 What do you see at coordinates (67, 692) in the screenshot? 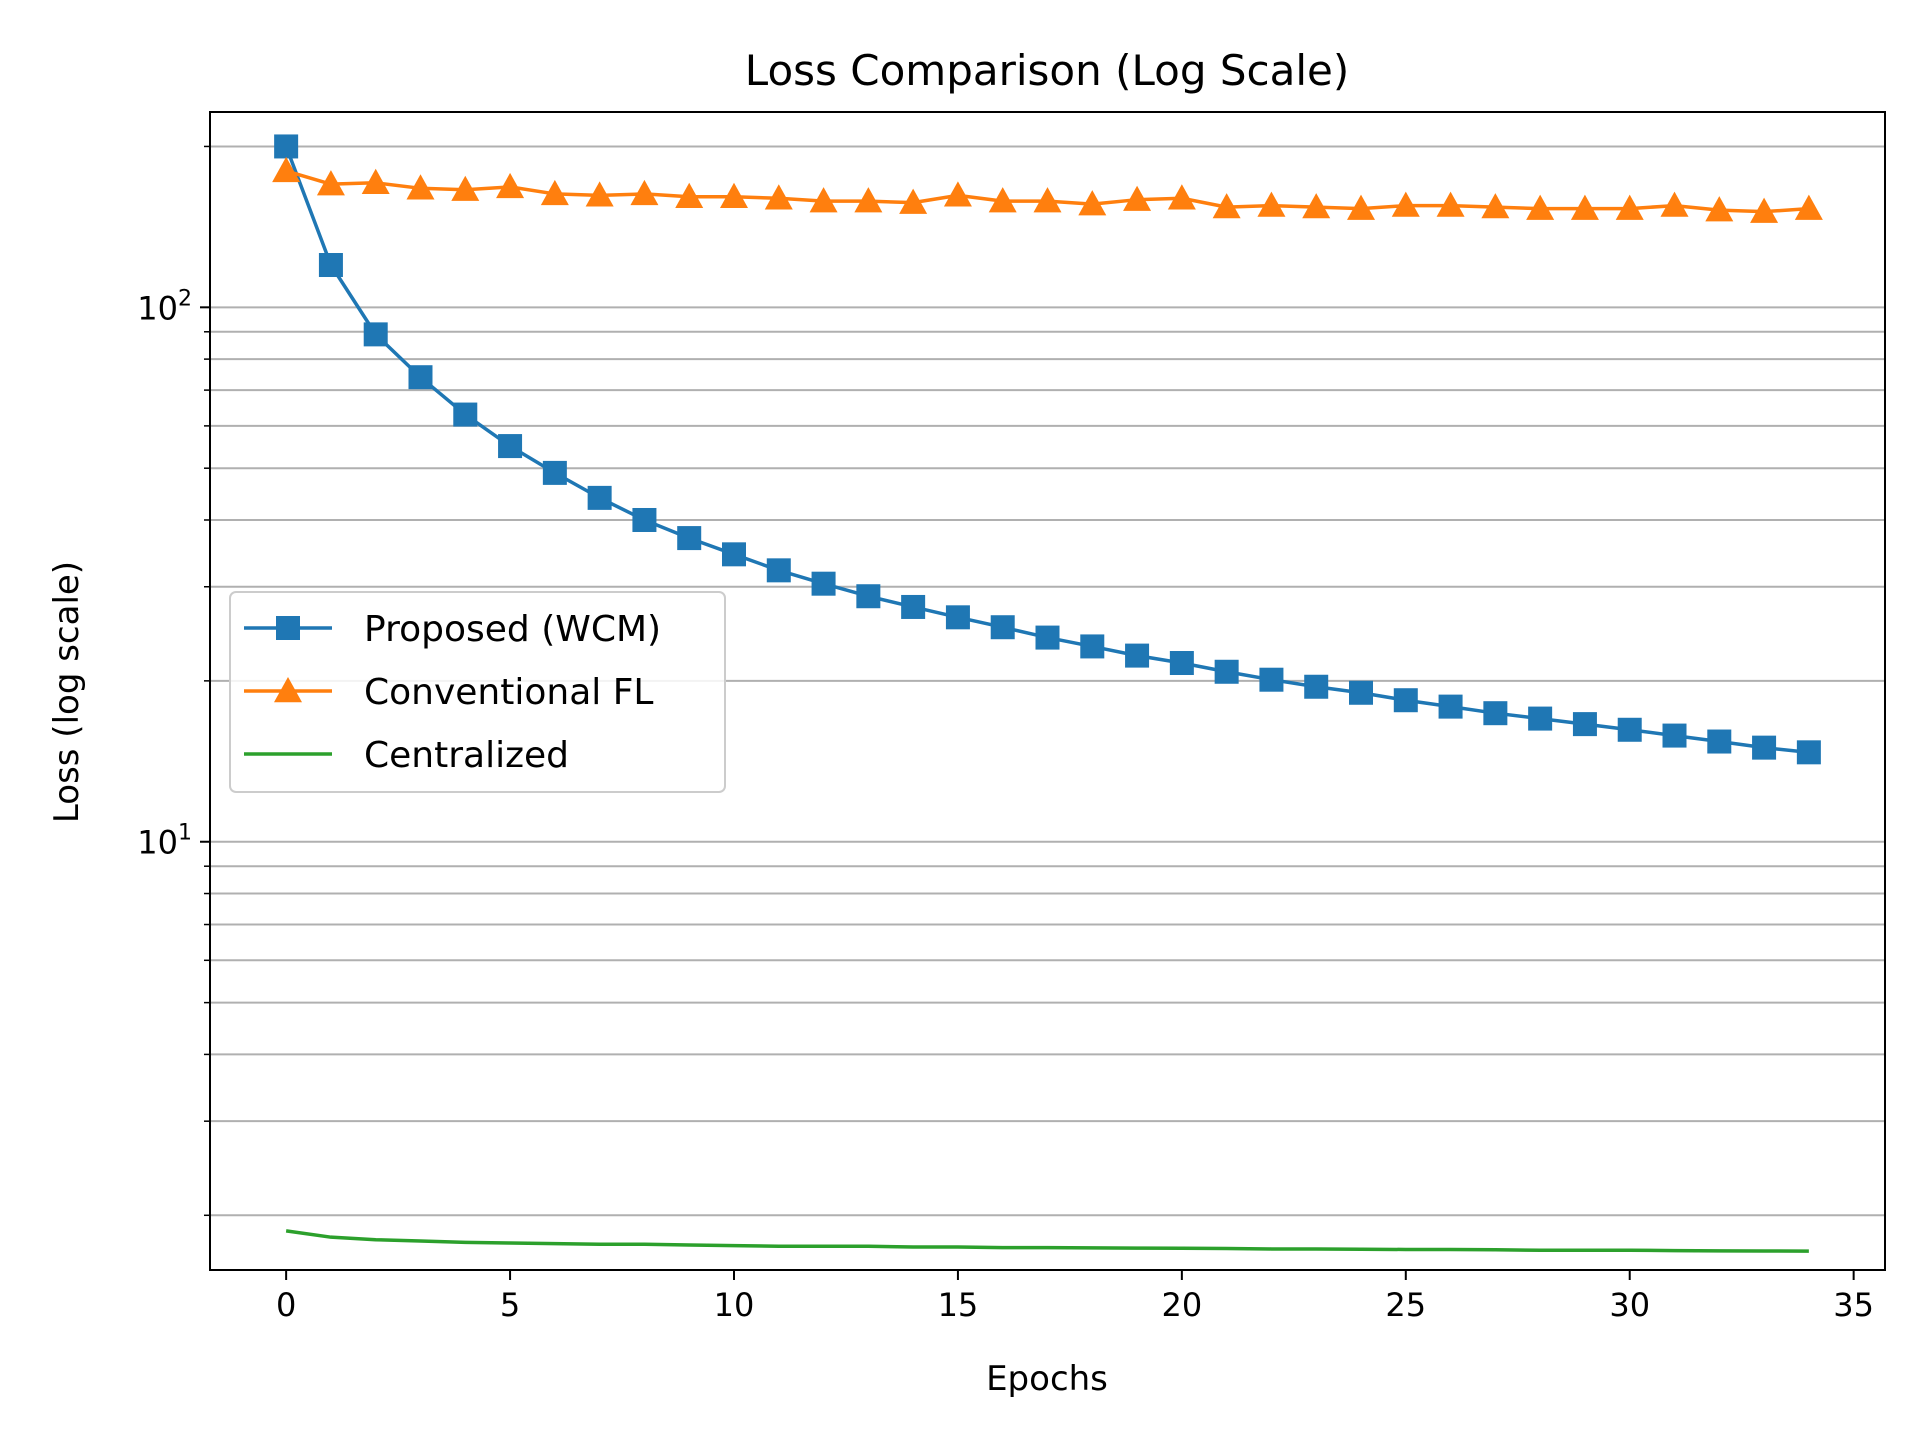
I see `y-axis-label: Loss (log scale)` at bounding box center [67, 692].